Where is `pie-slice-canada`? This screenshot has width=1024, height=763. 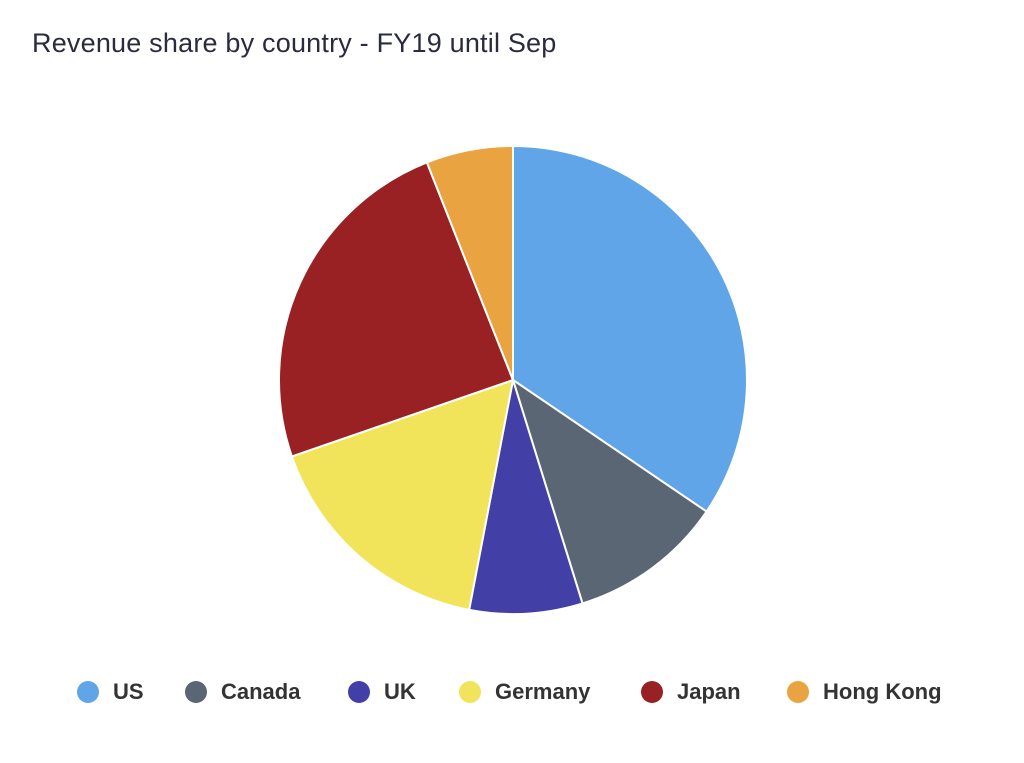 pie-slice-canada is located at coordinates (610, 492).